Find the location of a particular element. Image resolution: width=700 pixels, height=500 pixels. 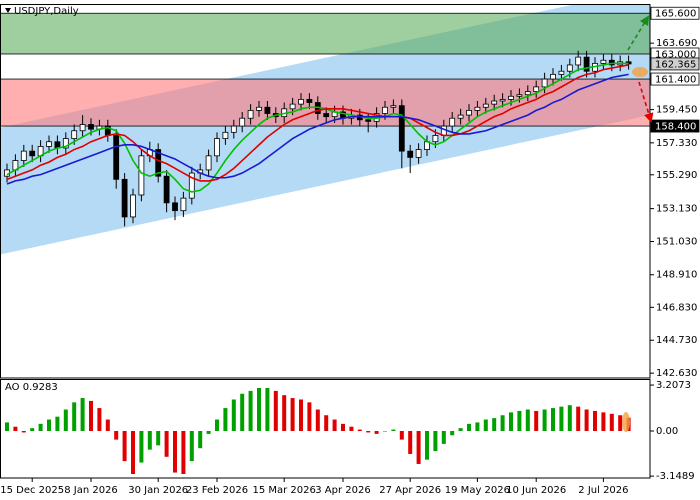

y-tick-label: 163.690 is located at coordinates (676, 43).